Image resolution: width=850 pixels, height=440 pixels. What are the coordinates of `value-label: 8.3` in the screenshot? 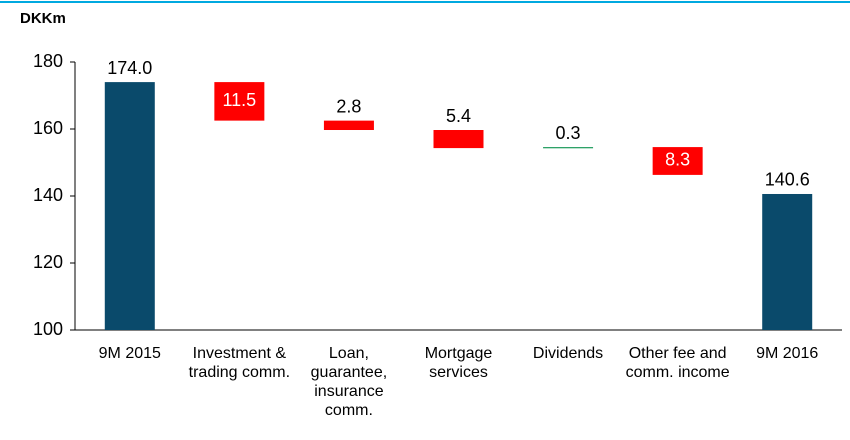 It's located at (677, 160).